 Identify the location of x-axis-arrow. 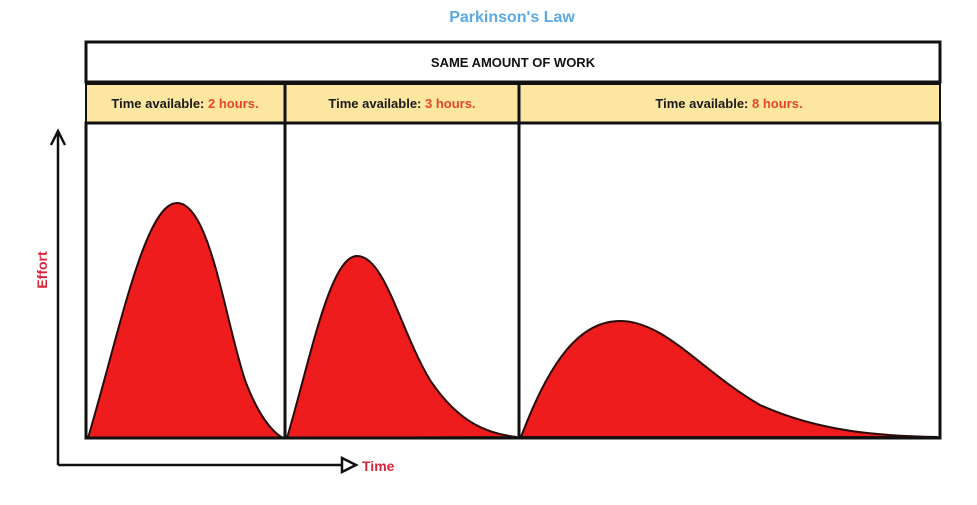
(208, 465).